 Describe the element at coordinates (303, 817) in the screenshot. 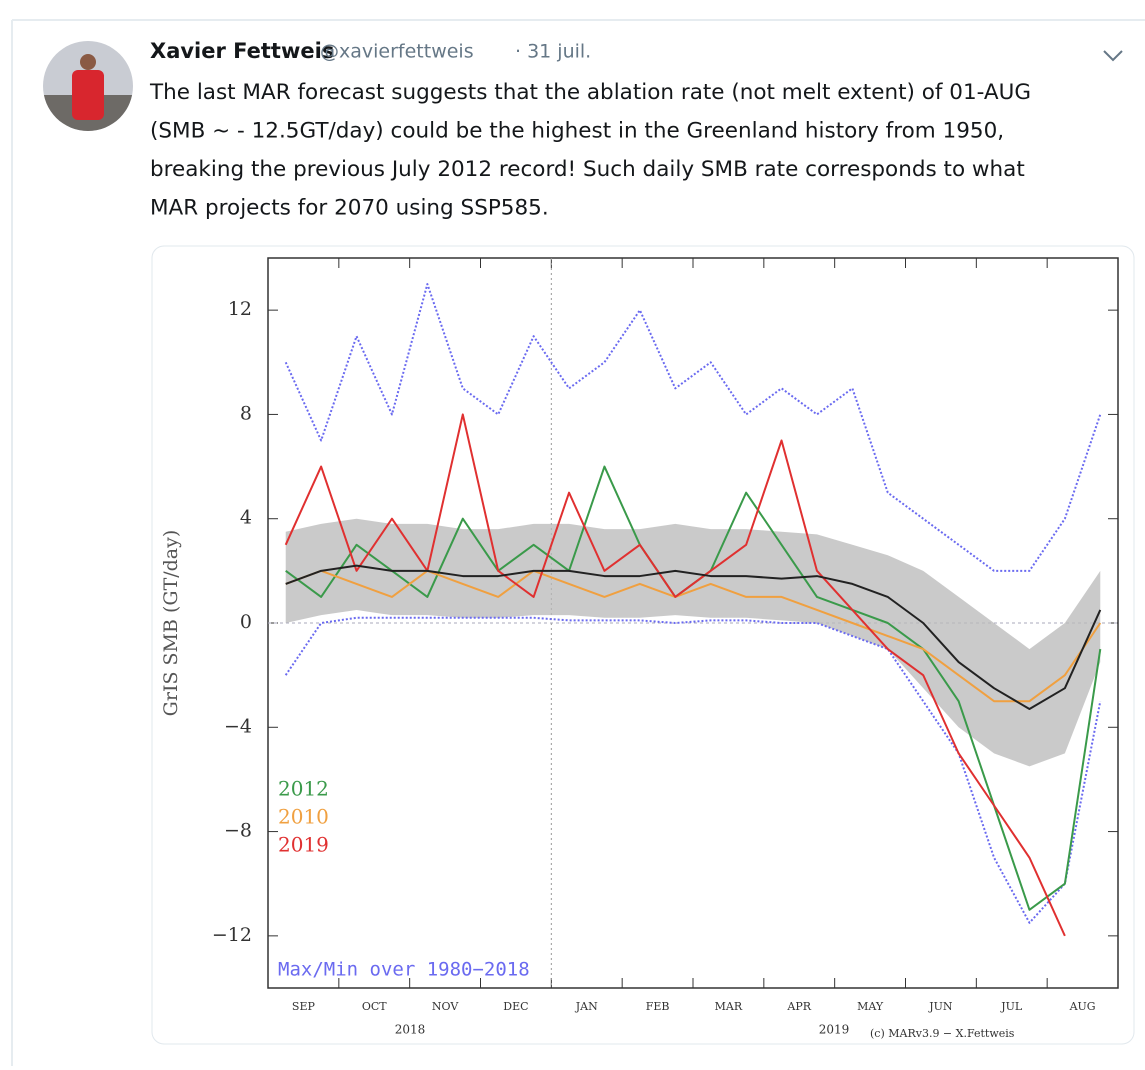

I see `legend-entry: 2010` at that location.